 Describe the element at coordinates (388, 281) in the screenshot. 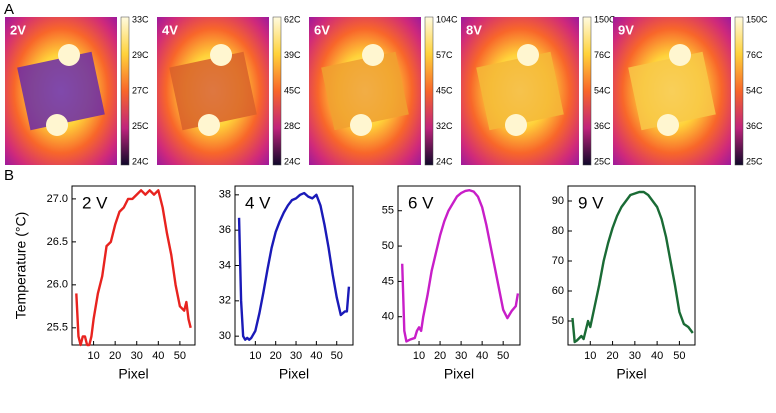

I see `y-tick-label: 45` at that location.